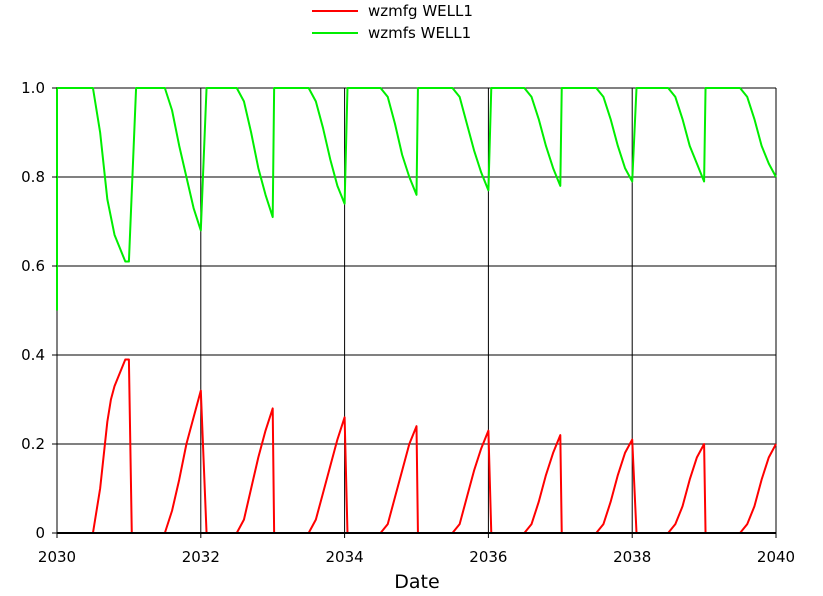 The height and width of the screenshot is (596, 823). Describe the element at coordinates (33, 177) in the screenshot. I see `y-tick-label: 0.8` at that location.